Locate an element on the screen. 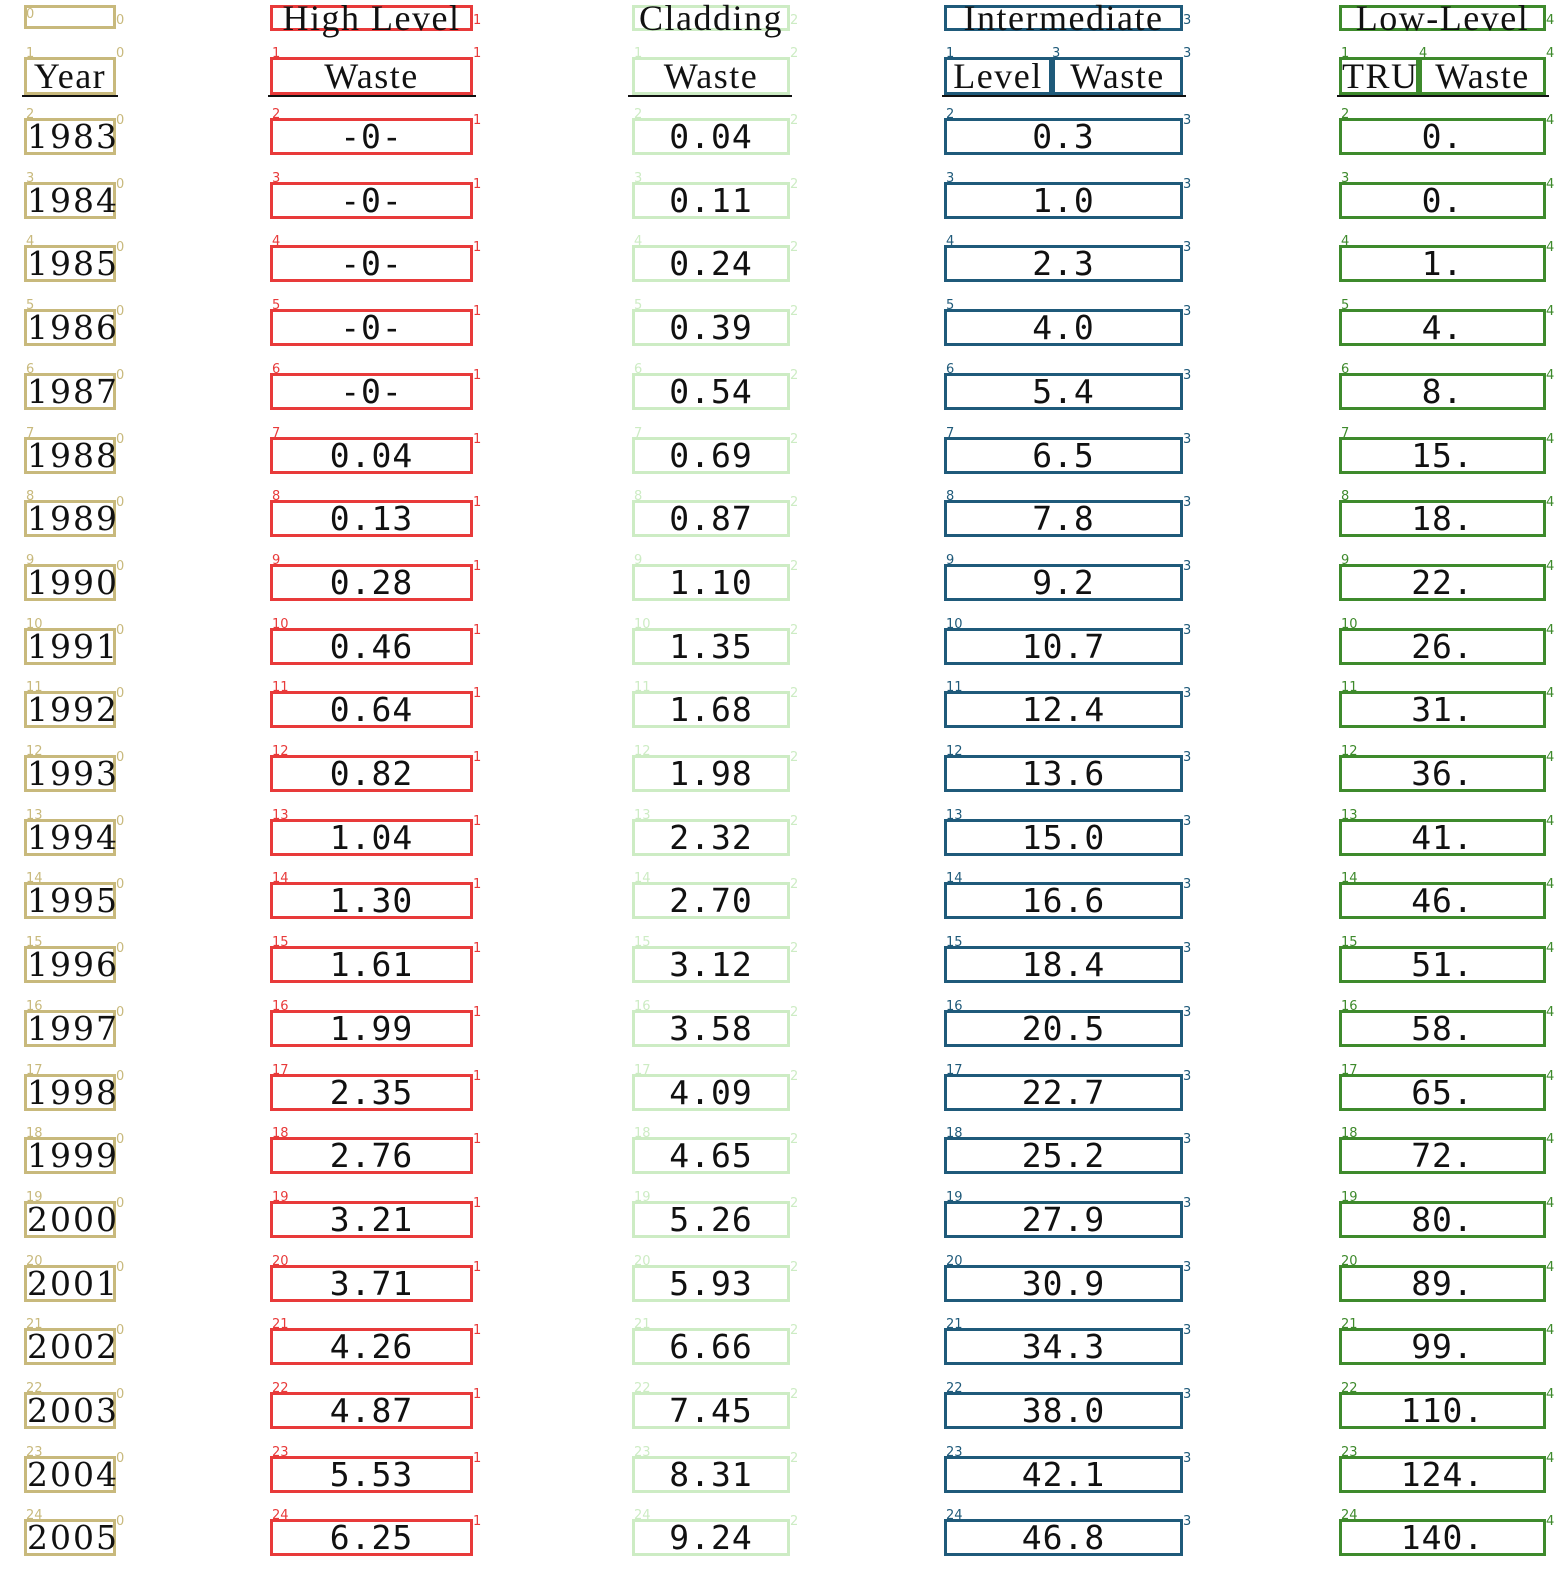 The image size is (1560, 1570). row-label: 14 is located at coordinates (954, 878).